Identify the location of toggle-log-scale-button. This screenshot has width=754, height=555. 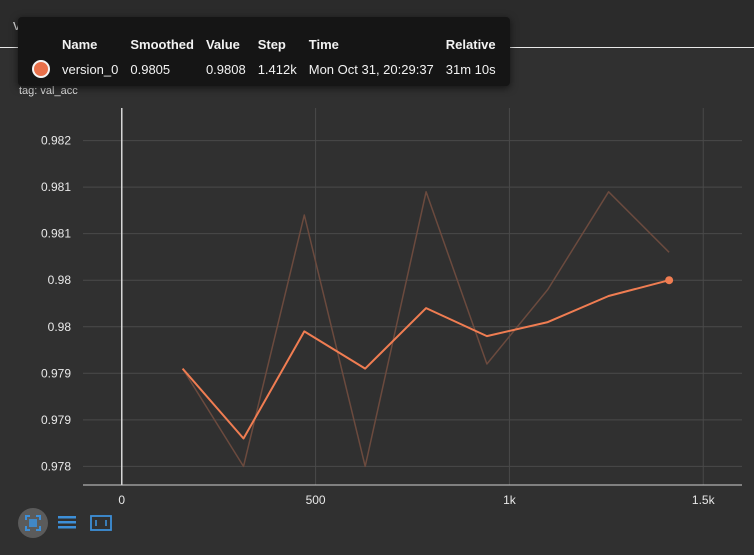
(67, 523).